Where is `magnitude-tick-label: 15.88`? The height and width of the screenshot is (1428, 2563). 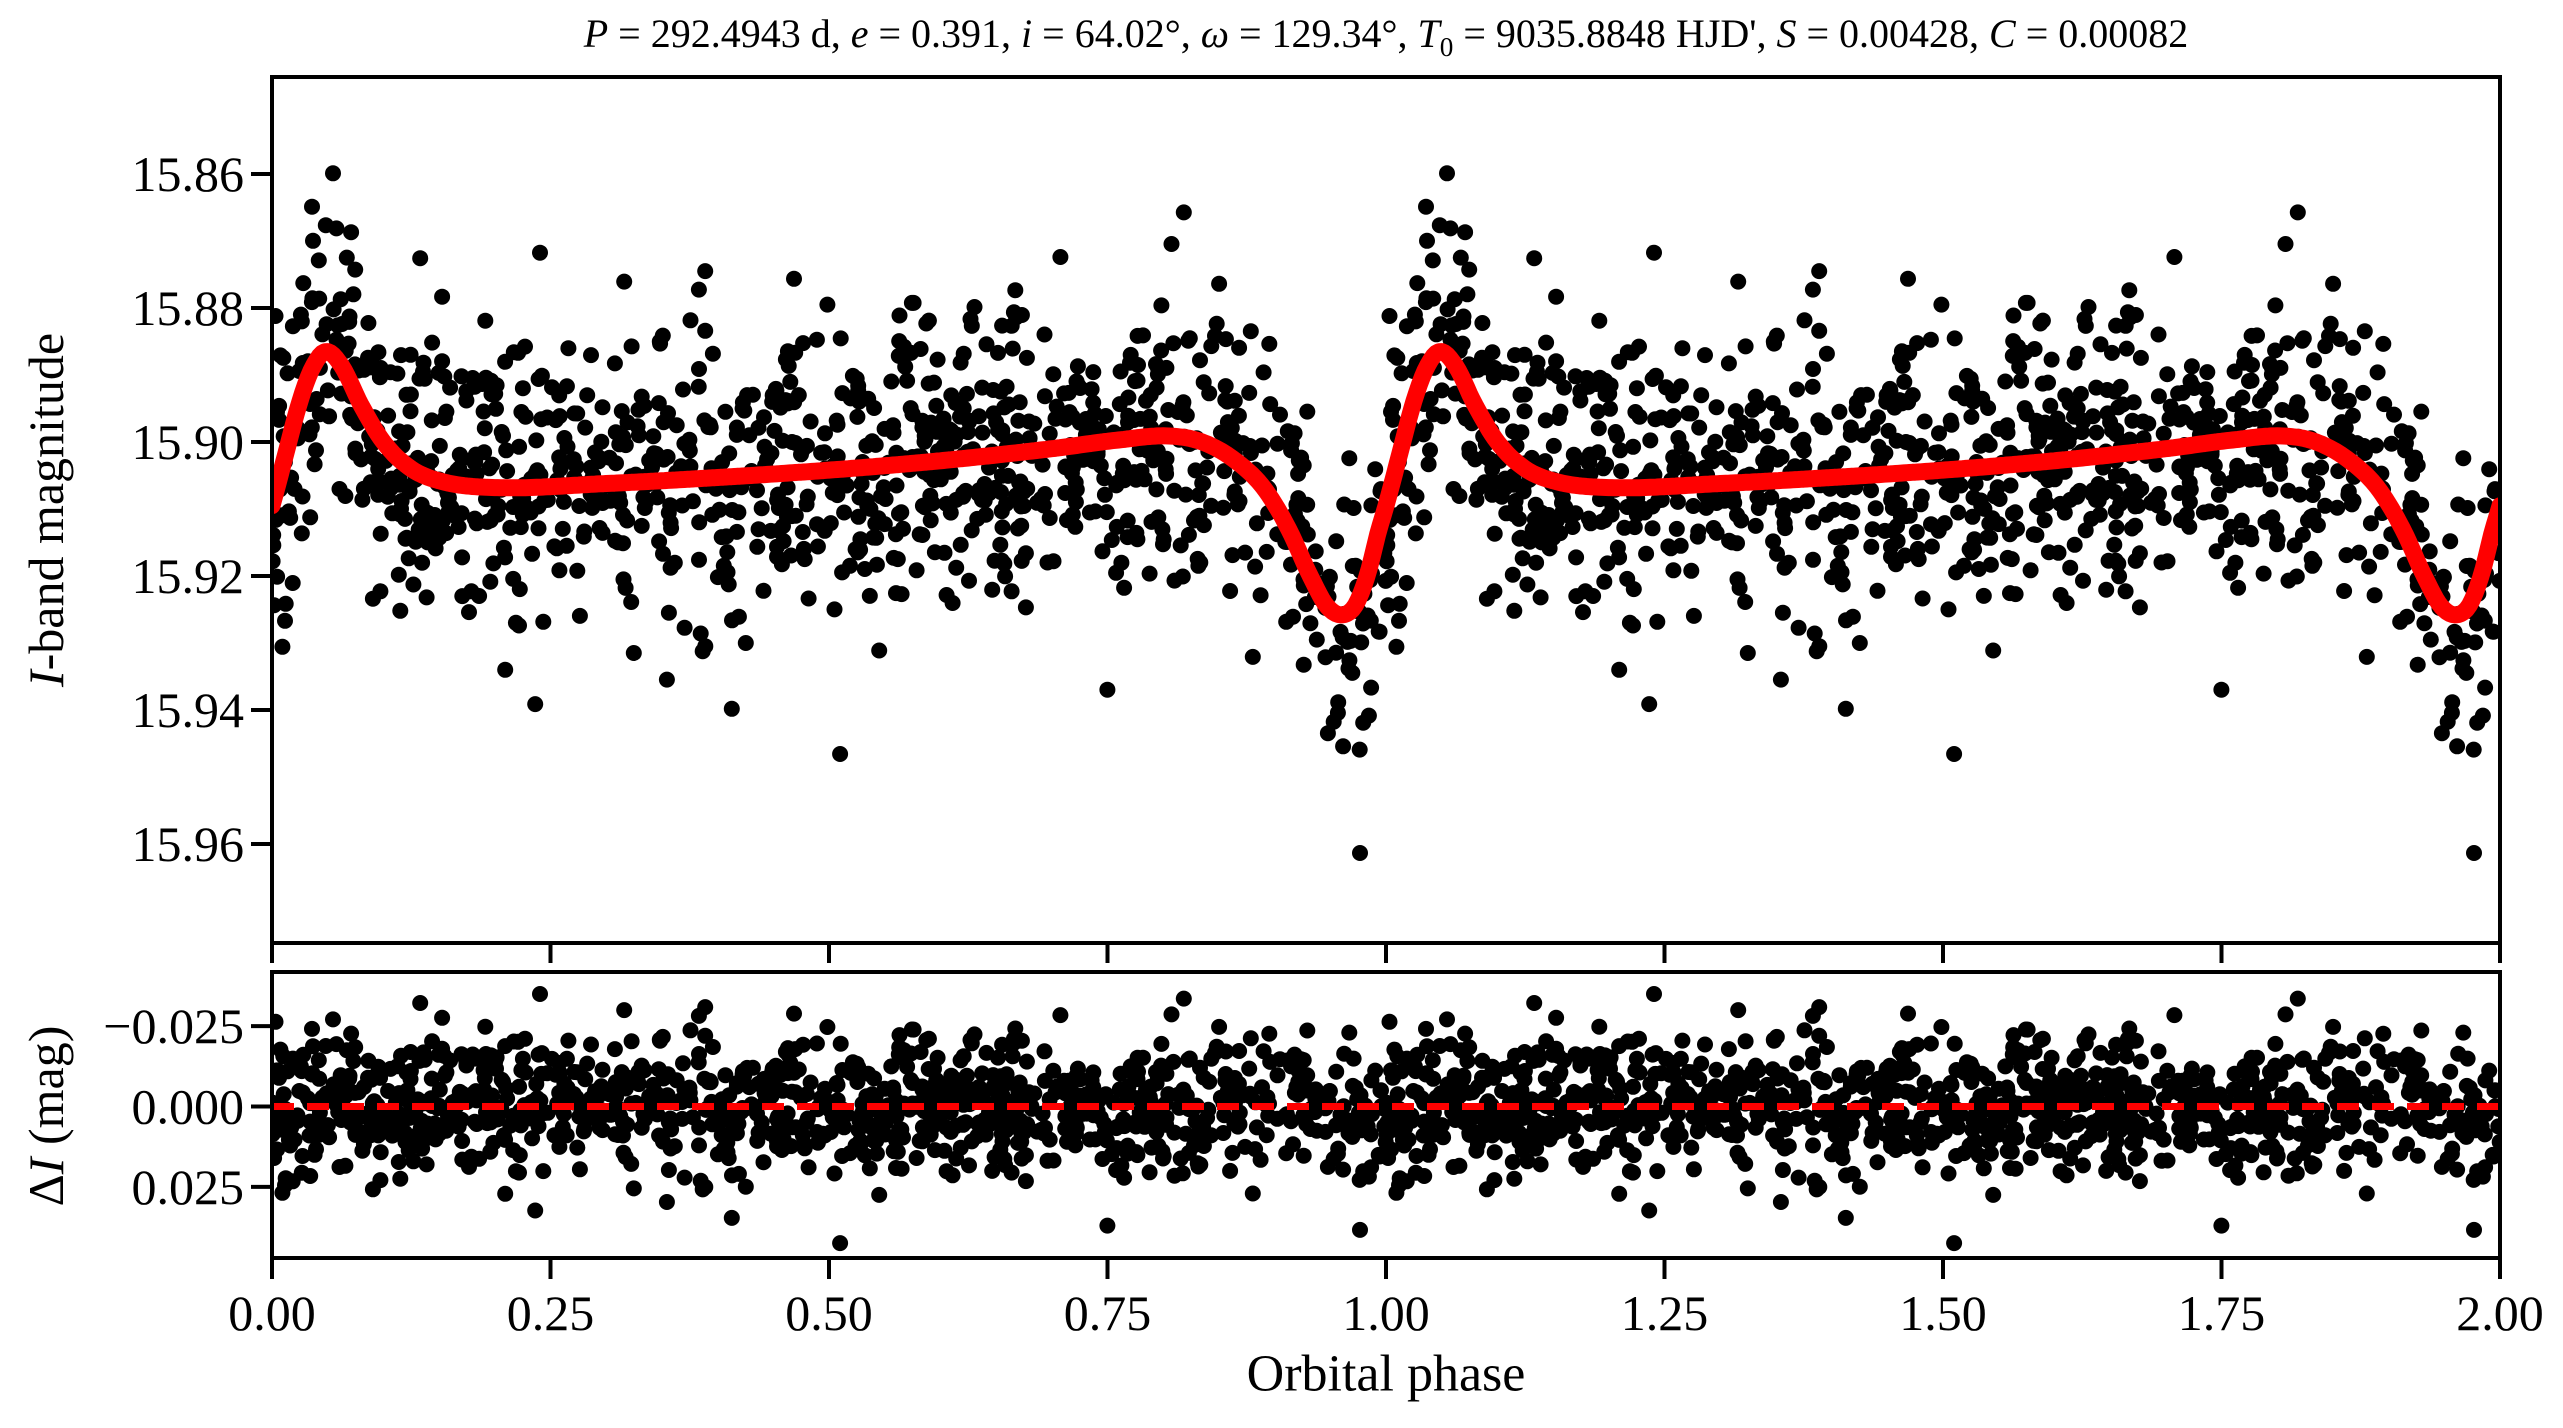 magnitude-tick-label: 15.88 is located at coordinates (188, 308).